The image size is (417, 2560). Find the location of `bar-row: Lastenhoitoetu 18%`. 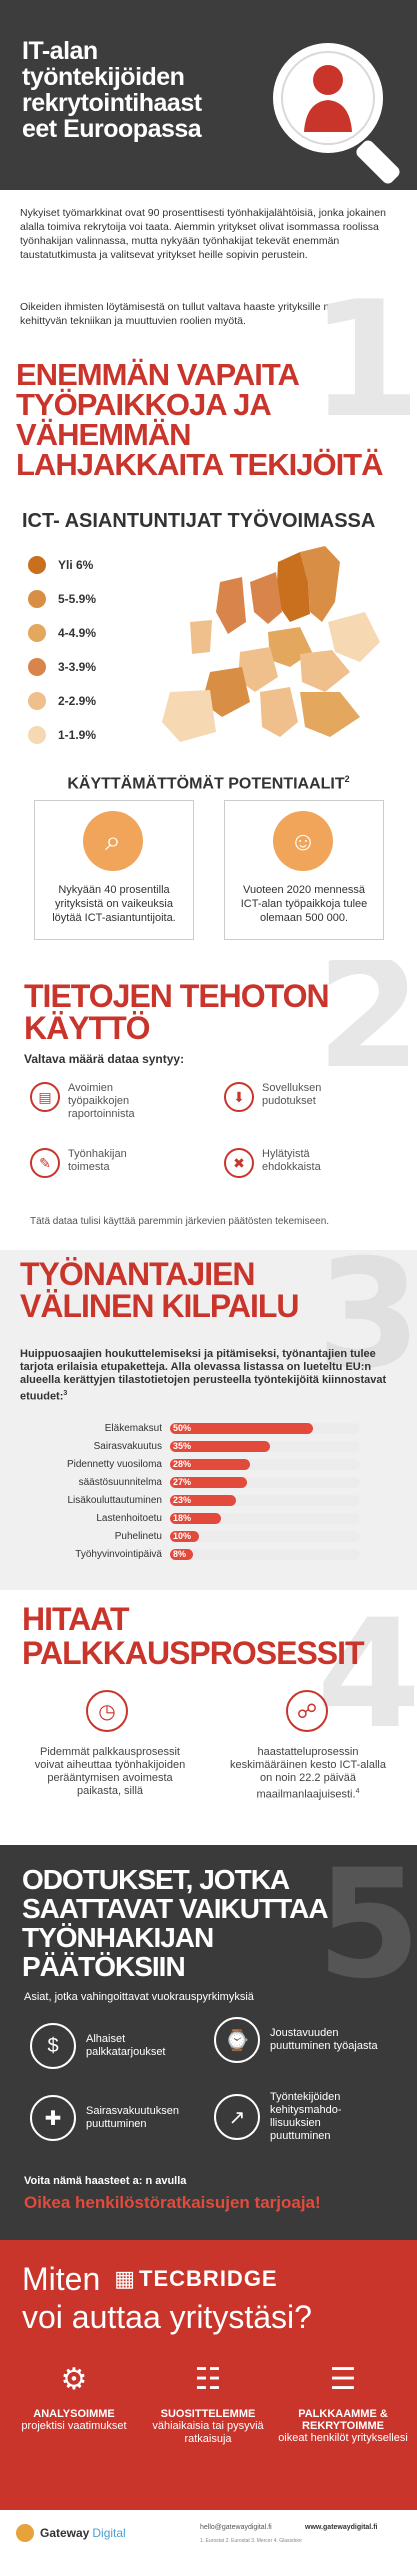

bar-row: Lastenhoitoetu 18% is located at coordinates (205, 1518).